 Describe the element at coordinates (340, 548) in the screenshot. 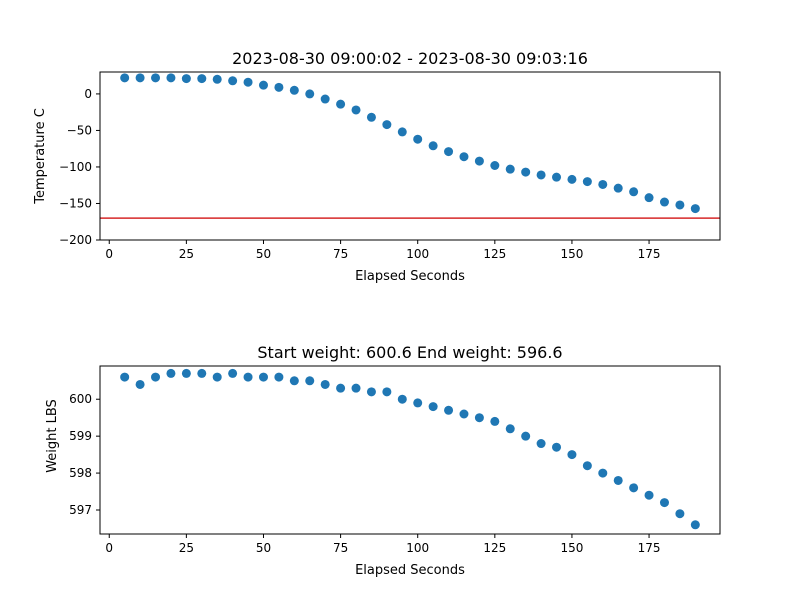

I see `weight-x-tick-label: 75` at that location.